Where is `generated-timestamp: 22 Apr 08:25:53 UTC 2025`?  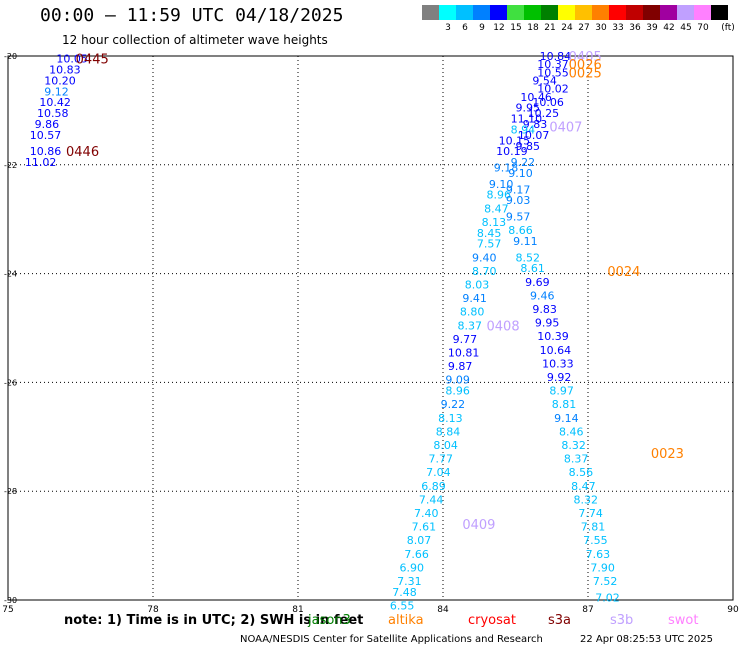 generated-timestamp: 22 Apr 08:25:53 UTC 2025 is located at coordinates (646, 639).